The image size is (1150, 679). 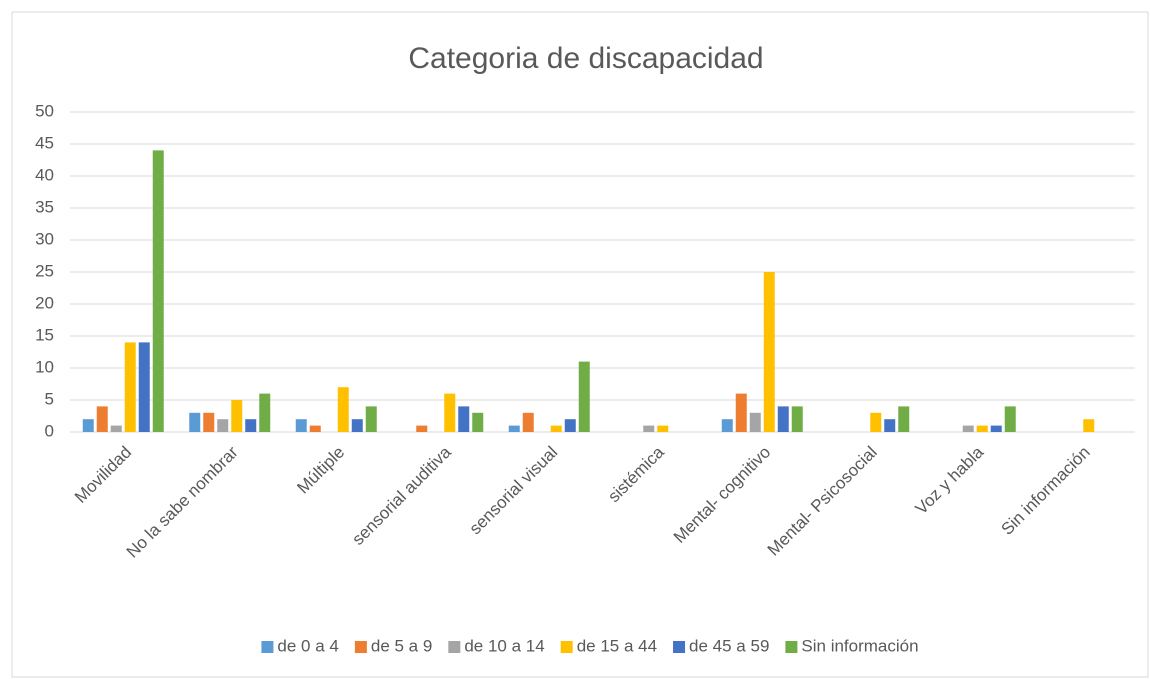 What do you see at coordinates (49, 430) in the screenshot?
I see `y-tick-label: 0` at bounding box center [49, 430].